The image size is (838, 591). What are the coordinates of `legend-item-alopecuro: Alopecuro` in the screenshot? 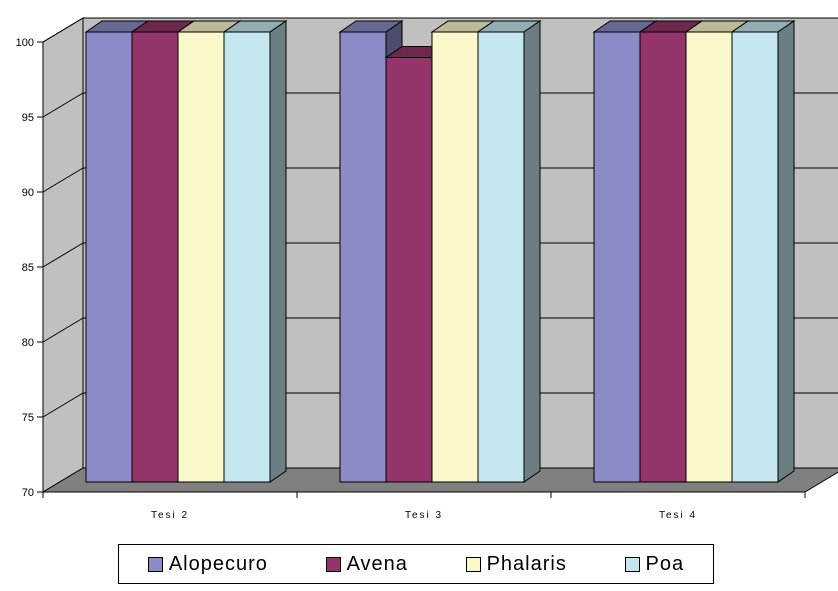 It's located at (207, 564).